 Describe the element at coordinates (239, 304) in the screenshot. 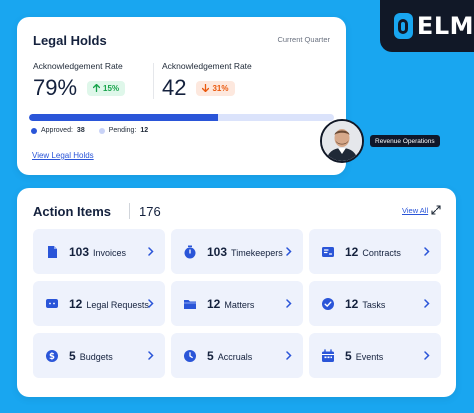

I see `tile-label: Matters` at that location.